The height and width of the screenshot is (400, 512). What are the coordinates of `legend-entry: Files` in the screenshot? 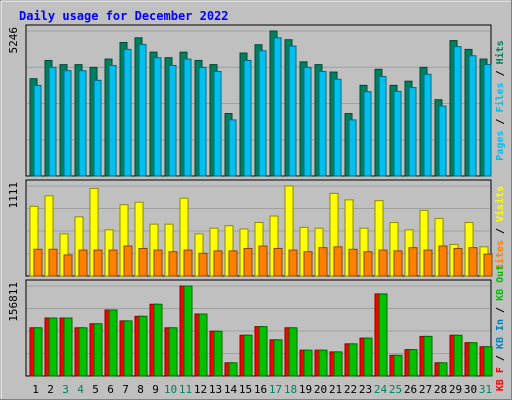 It's located at (500, 97).